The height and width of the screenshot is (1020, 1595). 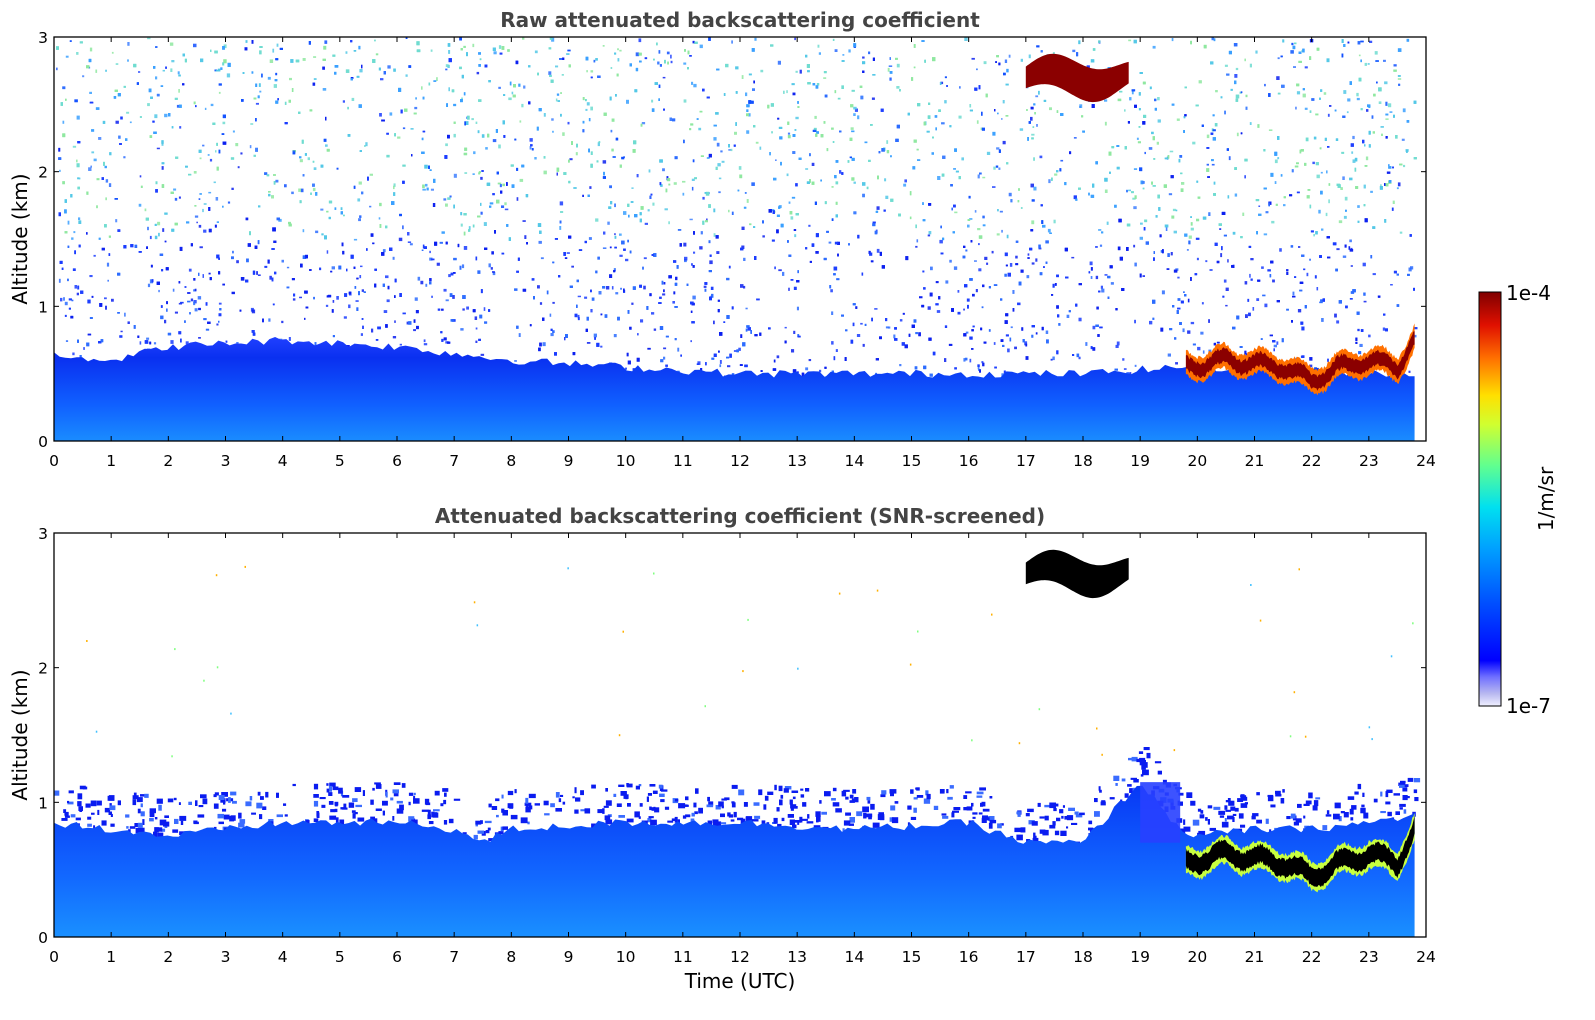 What do you see at coordinates (1140, 461) in the screenshot?
I see `panel-raw-x-tick-label: 19` at bounding box center [1140, 461].